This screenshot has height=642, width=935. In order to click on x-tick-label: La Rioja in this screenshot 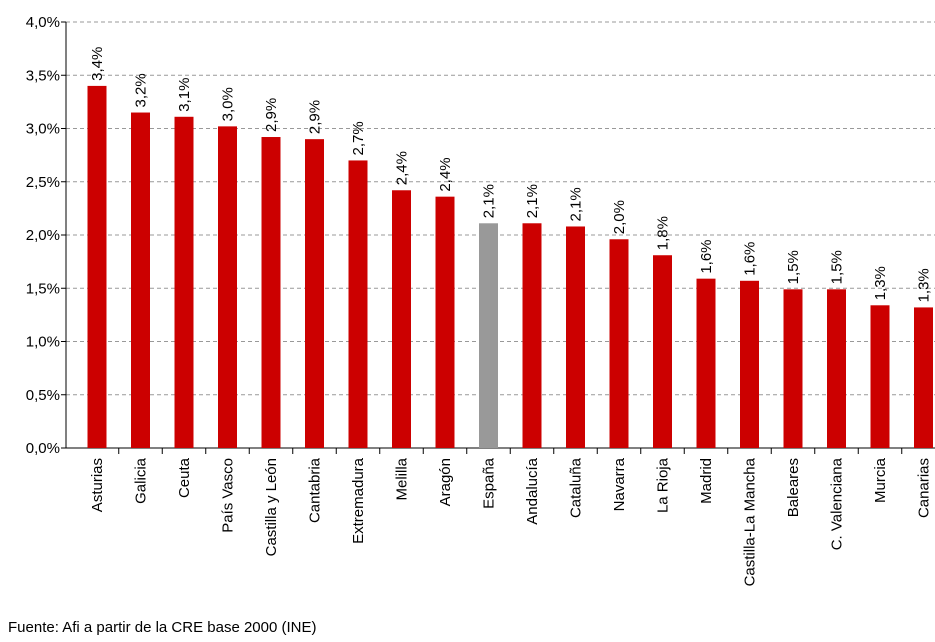, I will do `click(663, 485)`.